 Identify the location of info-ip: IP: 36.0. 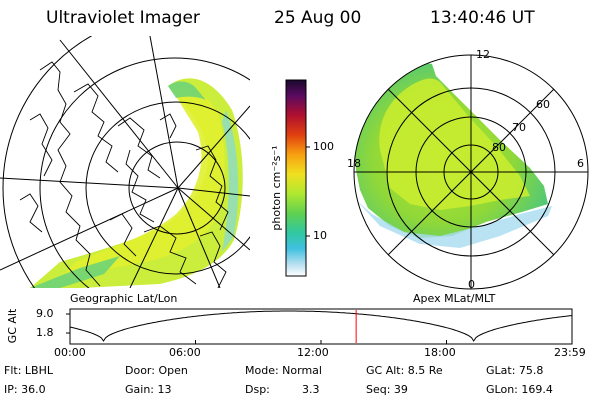
(25, 389).